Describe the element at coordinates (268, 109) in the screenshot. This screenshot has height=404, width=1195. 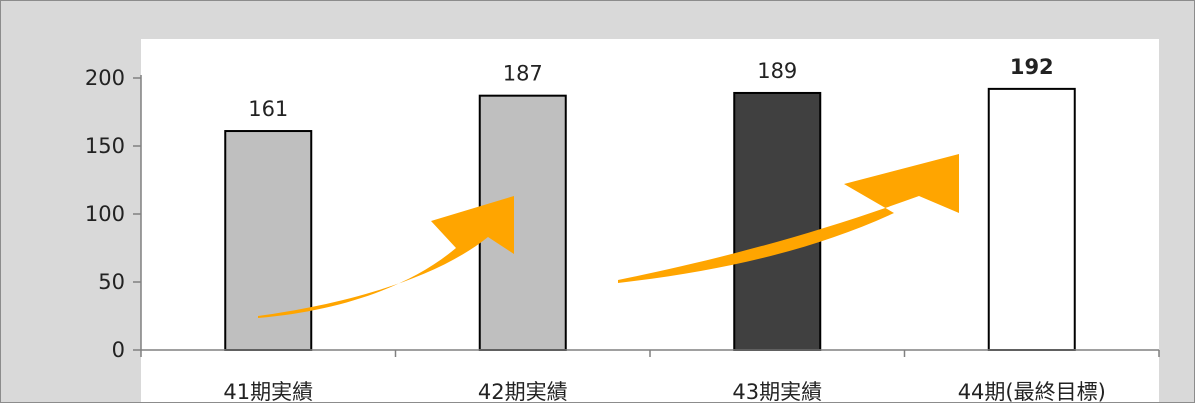
I see `data-label-1: 161` at that location.